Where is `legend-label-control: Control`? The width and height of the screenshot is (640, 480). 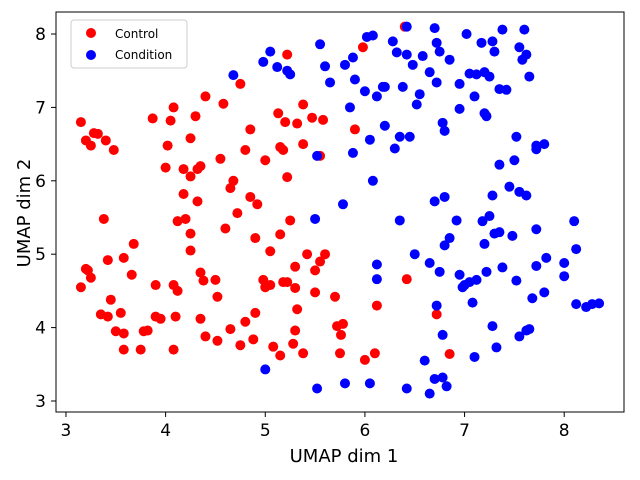
legend-label-control: Control is located at coordinates (136, 34).